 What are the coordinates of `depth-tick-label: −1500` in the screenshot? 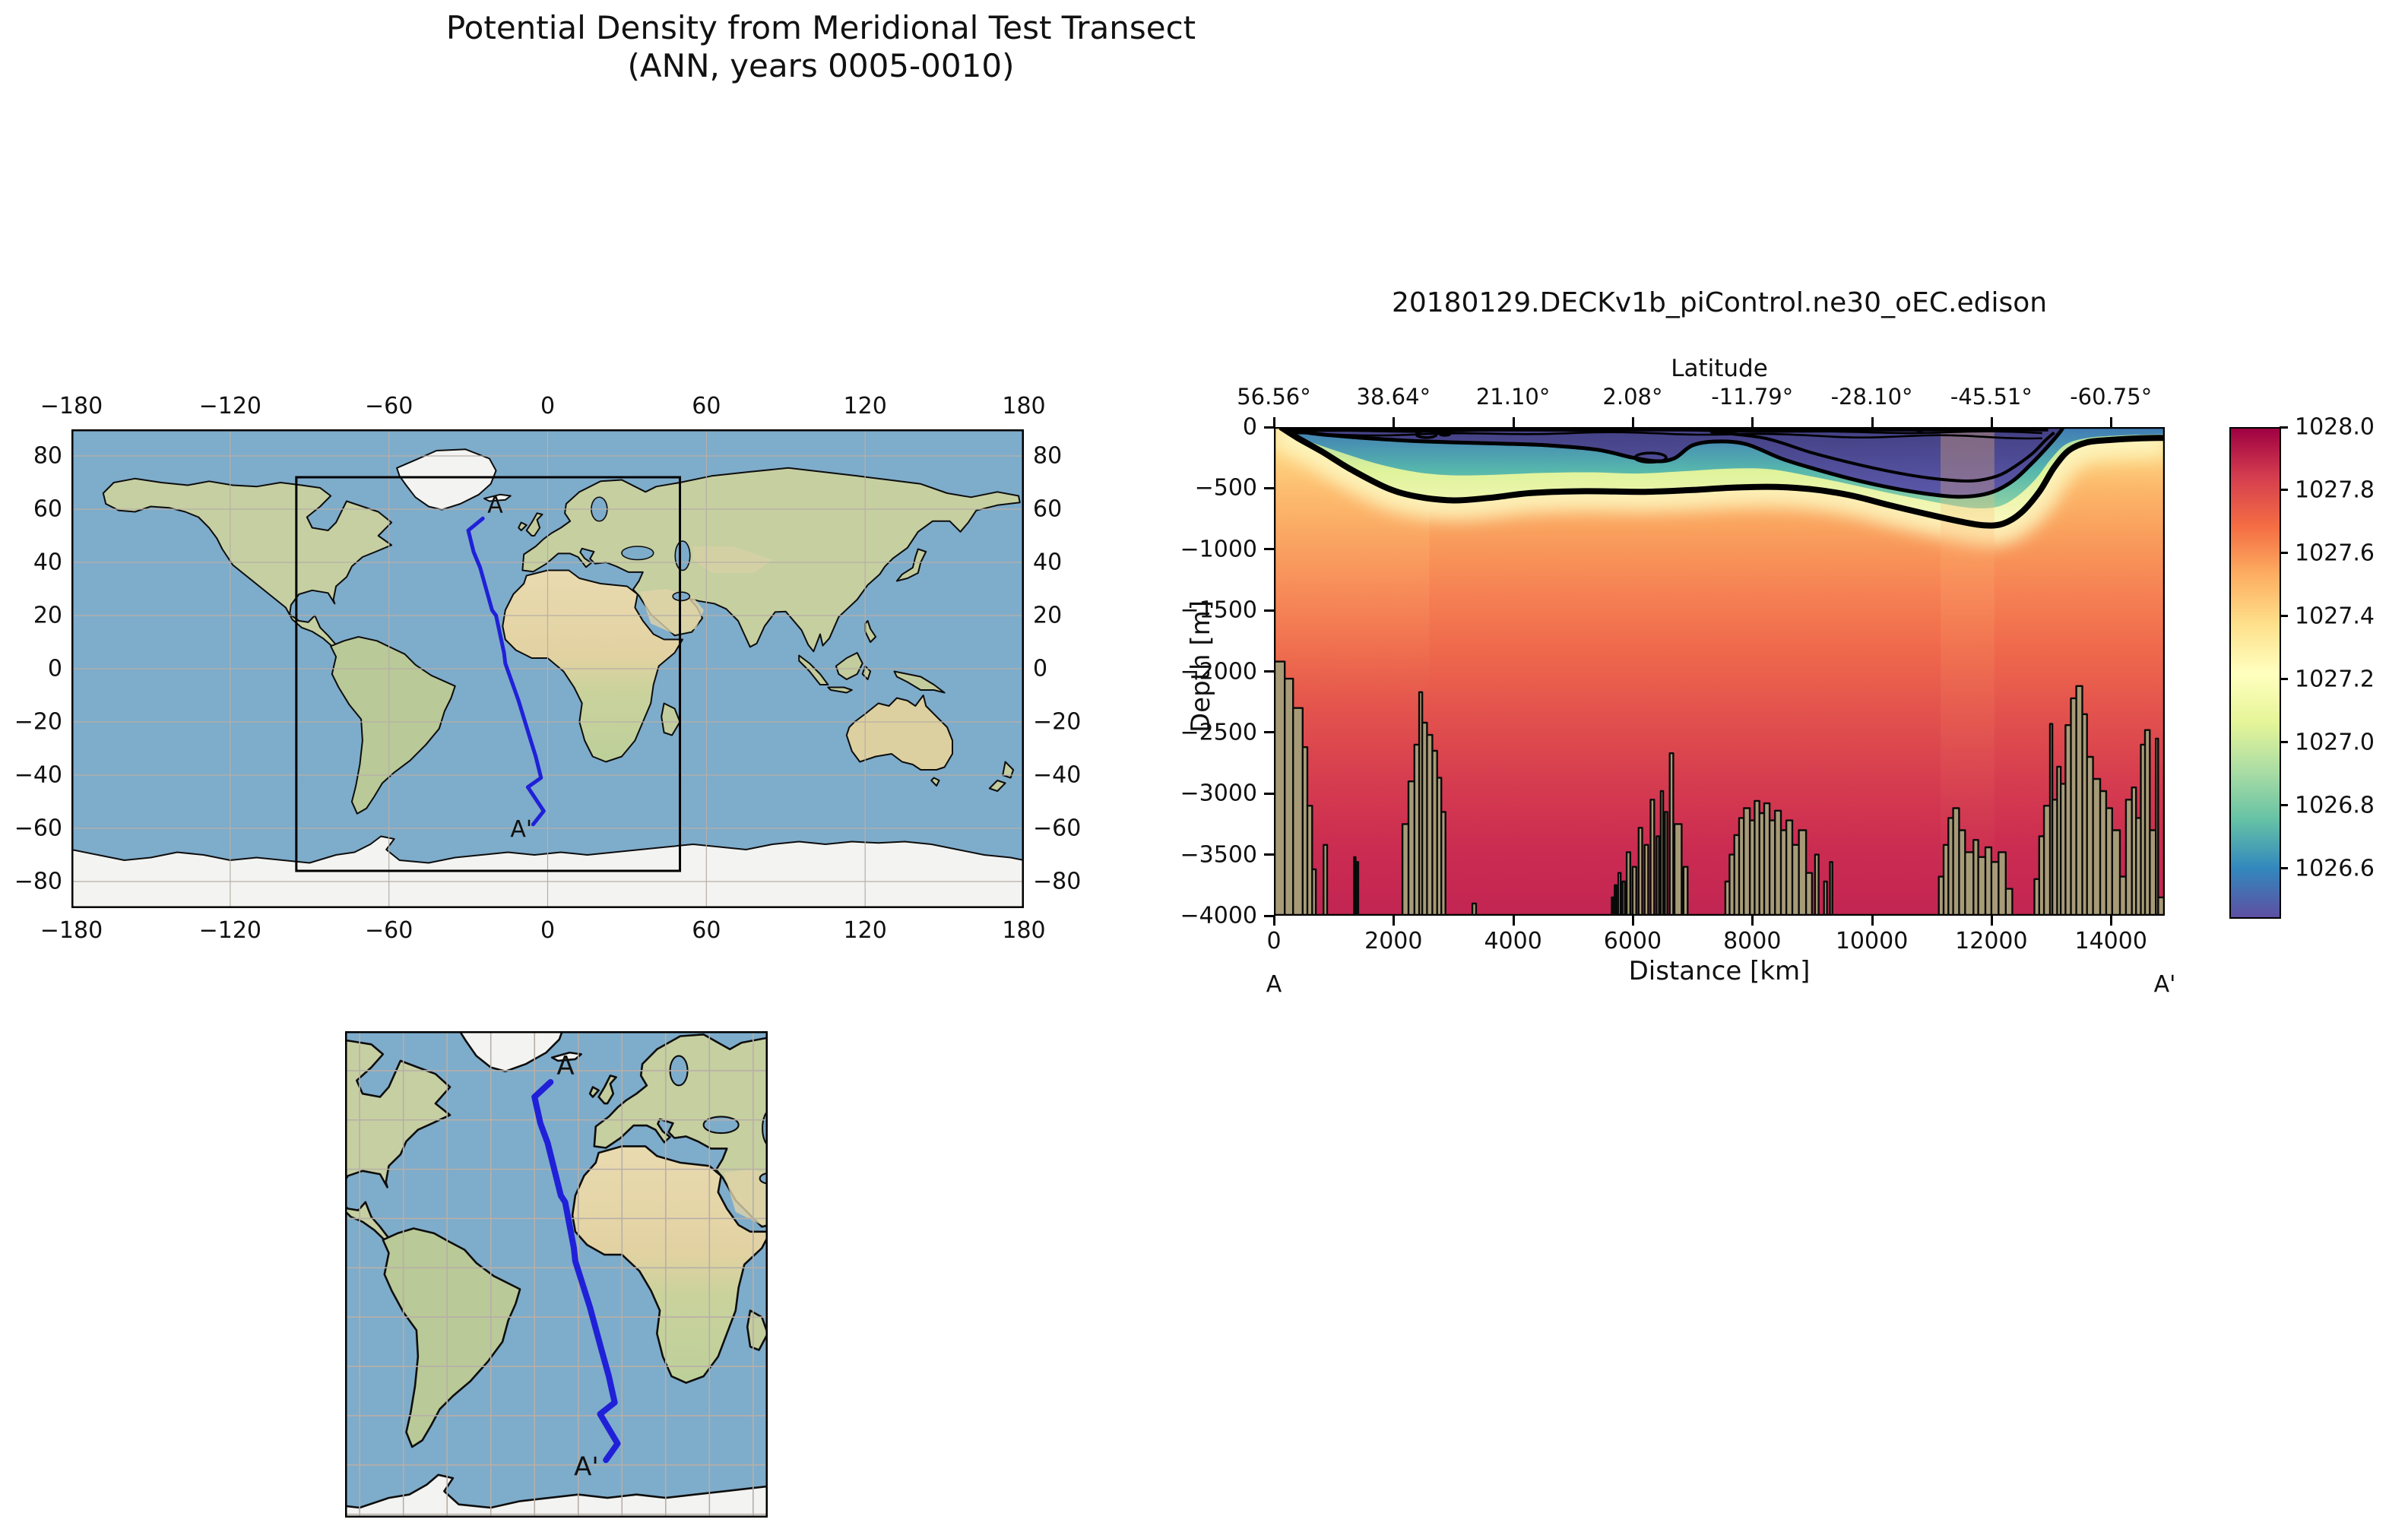 It's located at (1218, 610).